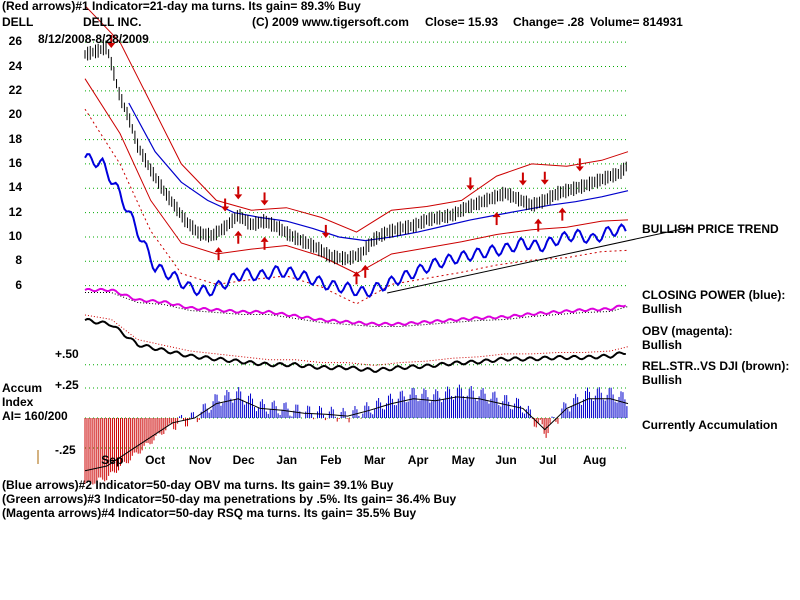 The height and width of the screenshot is (600, 800). I want to click on y-tick-label: 26, so click(15, 41).